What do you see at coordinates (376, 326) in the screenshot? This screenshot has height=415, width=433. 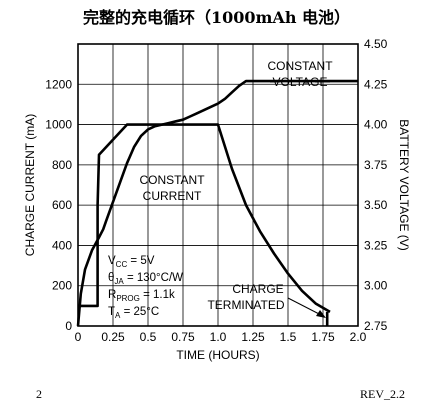 I see `y-right-tick-label: 2.75` at bounding box center [376, 326].